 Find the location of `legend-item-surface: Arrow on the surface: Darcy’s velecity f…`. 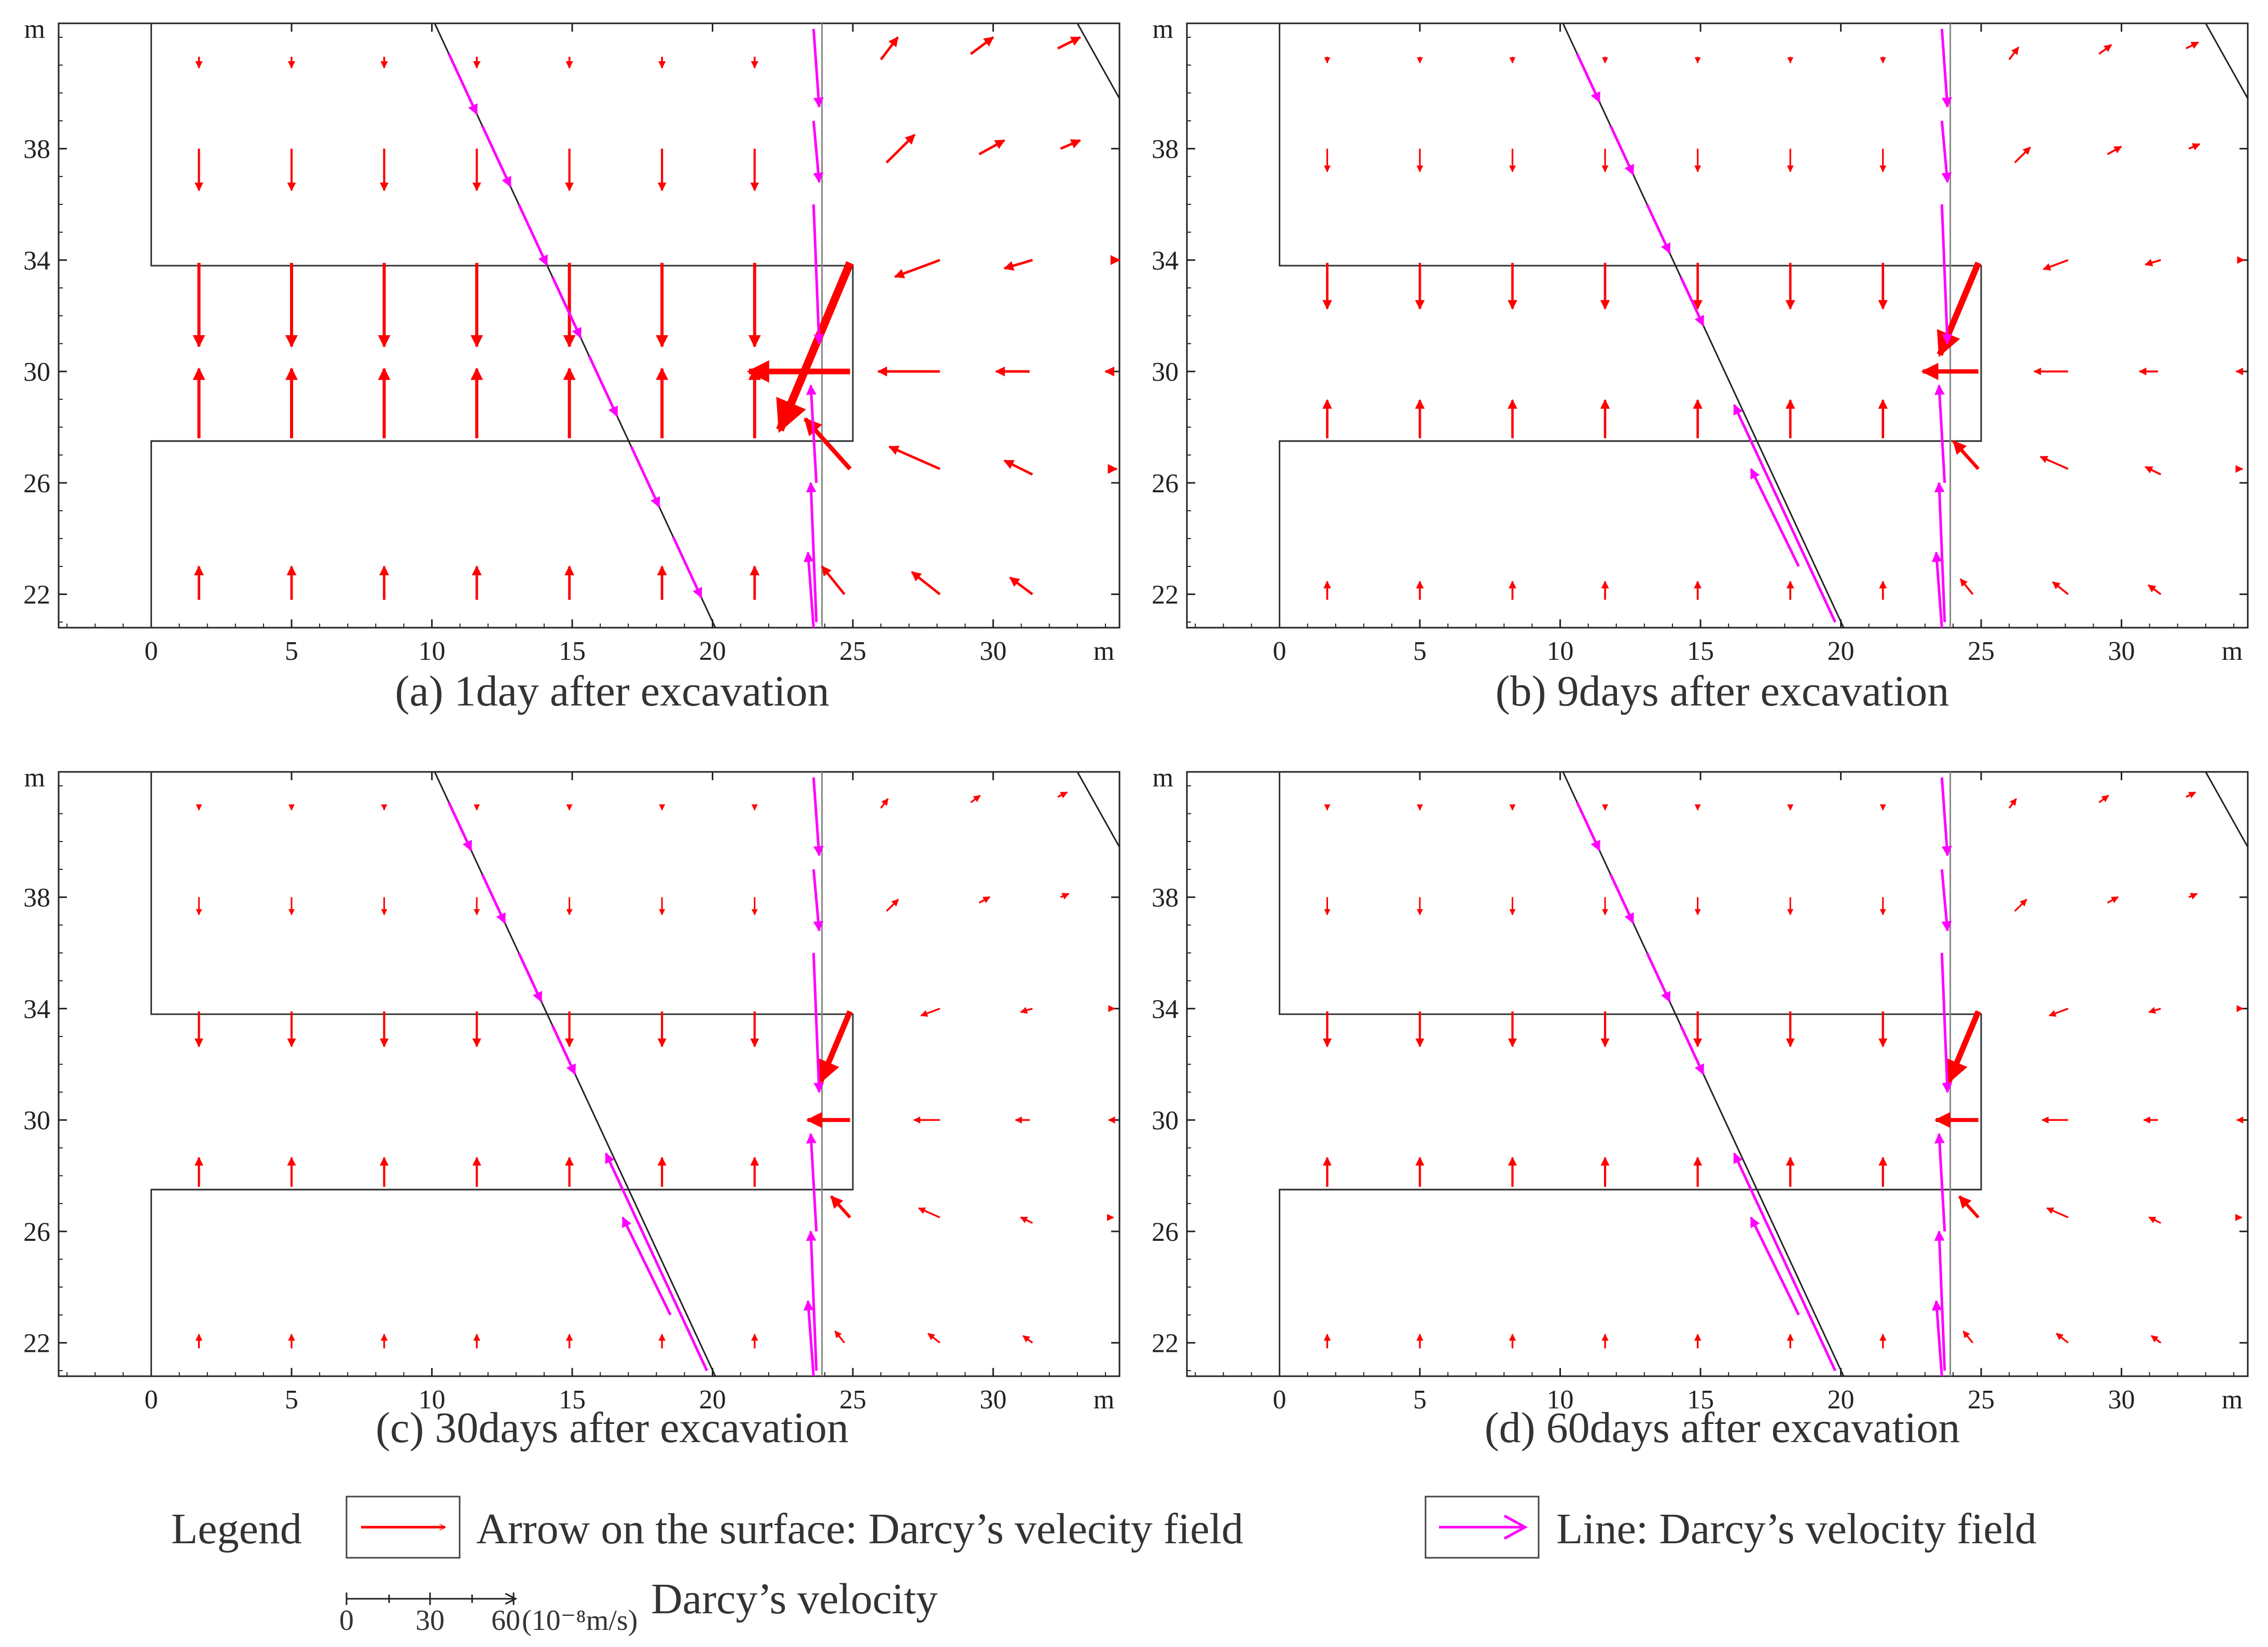

legend-item-surface: Arrow on the surface: Darcy’s velecity f… is located at coordinates (860, 1529).